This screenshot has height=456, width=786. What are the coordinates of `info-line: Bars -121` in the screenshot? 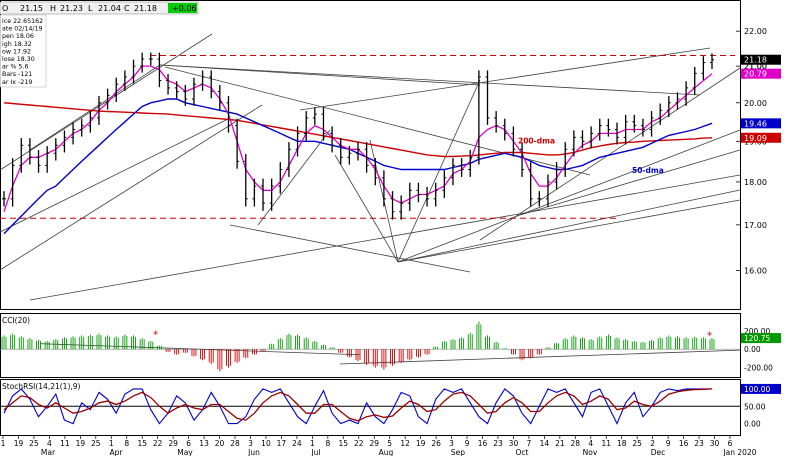 It's located at (17, 74).